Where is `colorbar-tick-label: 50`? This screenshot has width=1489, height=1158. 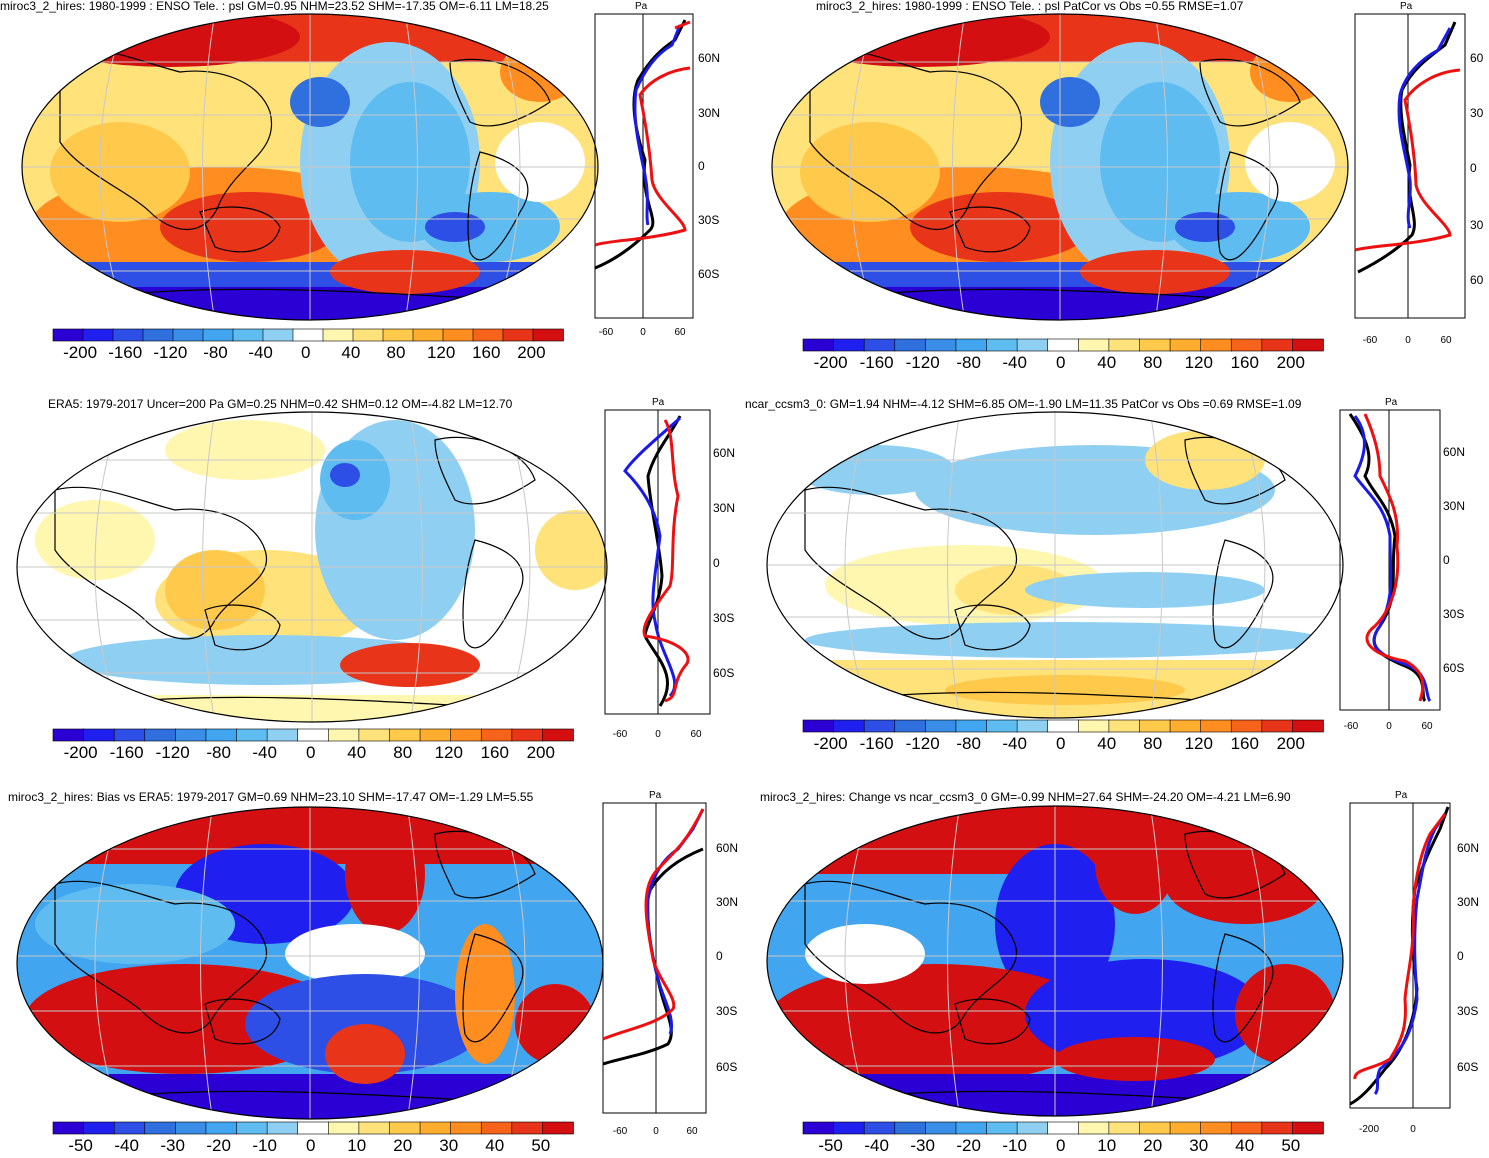 colorbar-tick-label: 50 is located at coordinates (540, 1145).